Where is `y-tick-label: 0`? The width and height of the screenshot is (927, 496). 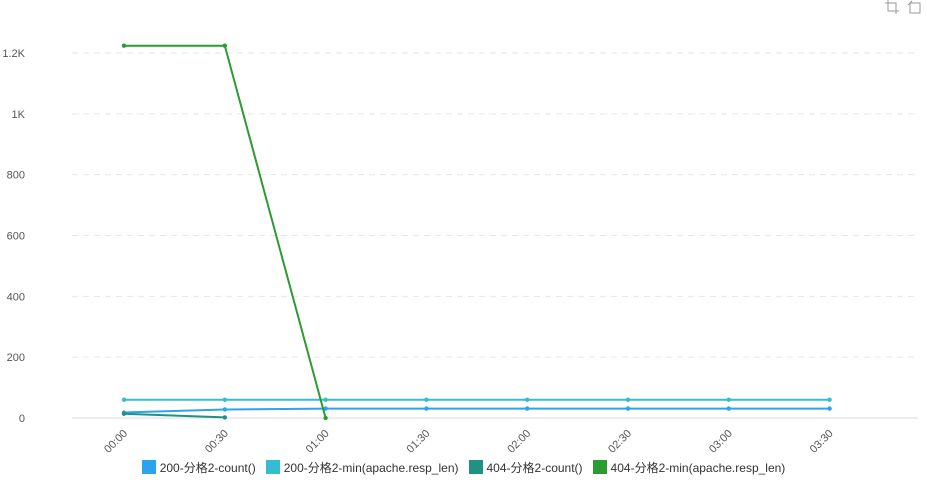 y-tick-label: 0 is located at coordinates (22, 419).